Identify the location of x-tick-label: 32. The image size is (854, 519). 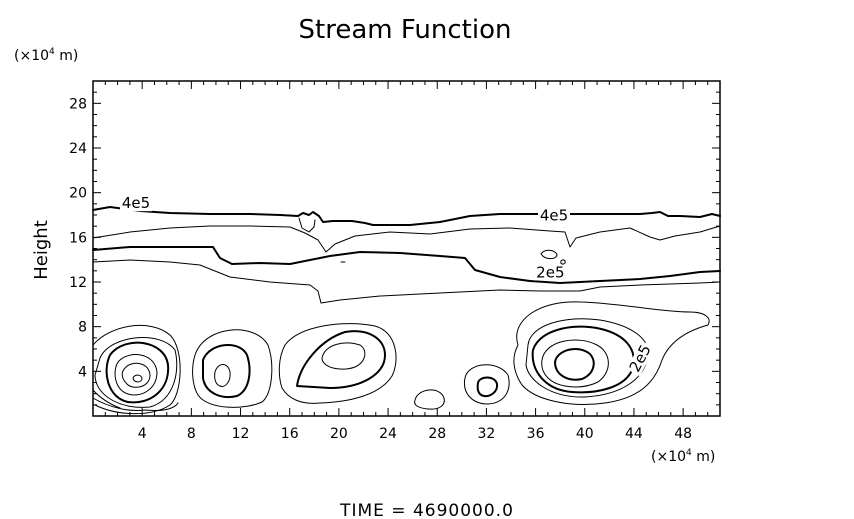
(486, 434).